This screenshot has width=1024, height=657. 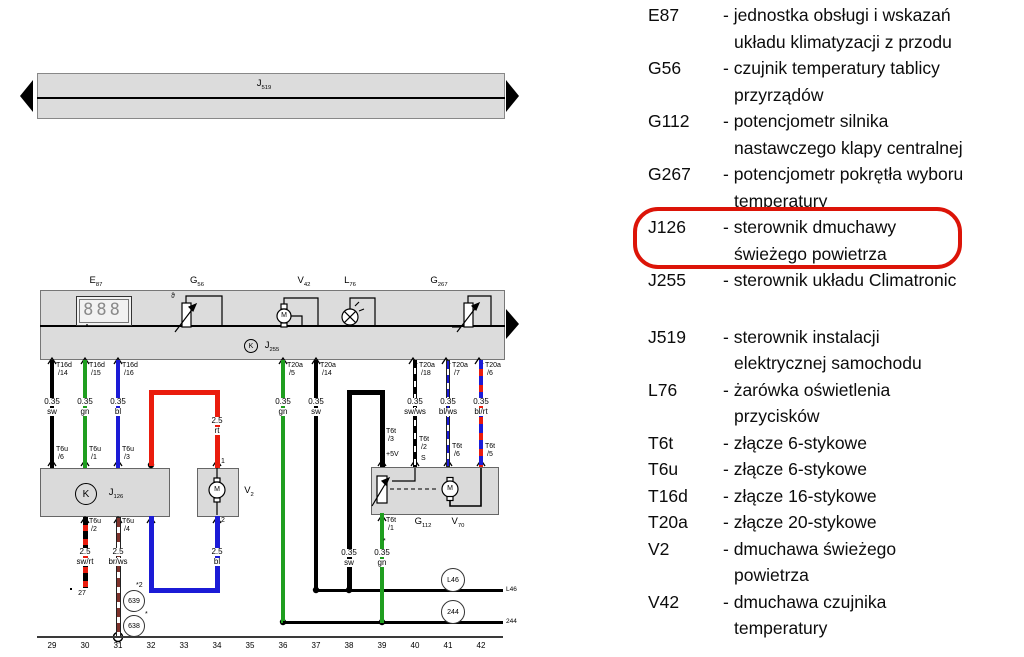 I want to click on diagram-label: V70, so click(x=458, y=522).